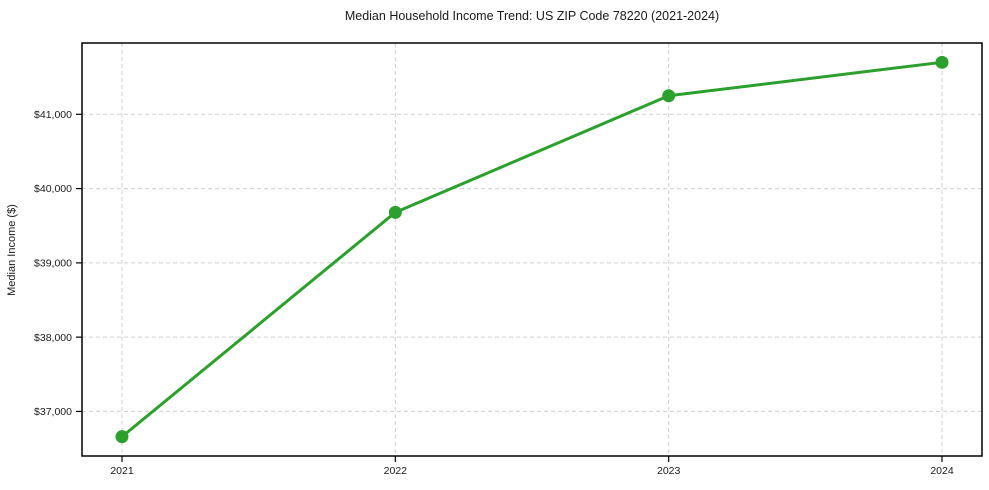 Image resolution: width=989 pixels, height=490 pixels. Describe the element at coordinates (53, 338) in the screenshot. I see `y-tick-label: $38,000` at that location.